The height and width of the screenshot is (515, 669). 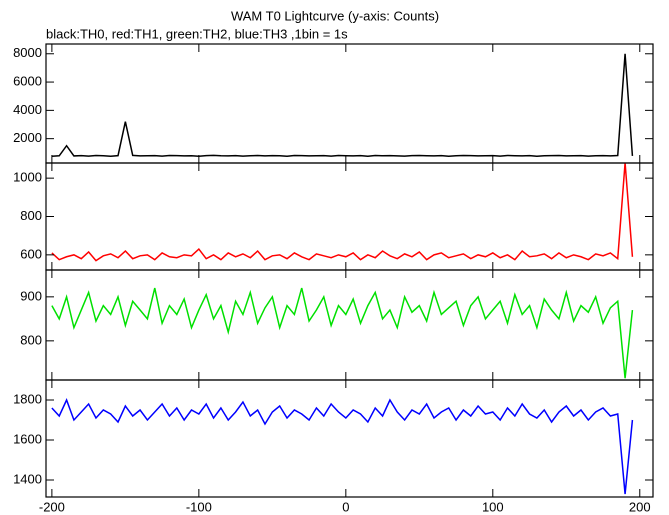 What do you see at coordinates (52, 506) in the screenshot?
I see `x-tick-label: -200` at bounding box center [52, 506].